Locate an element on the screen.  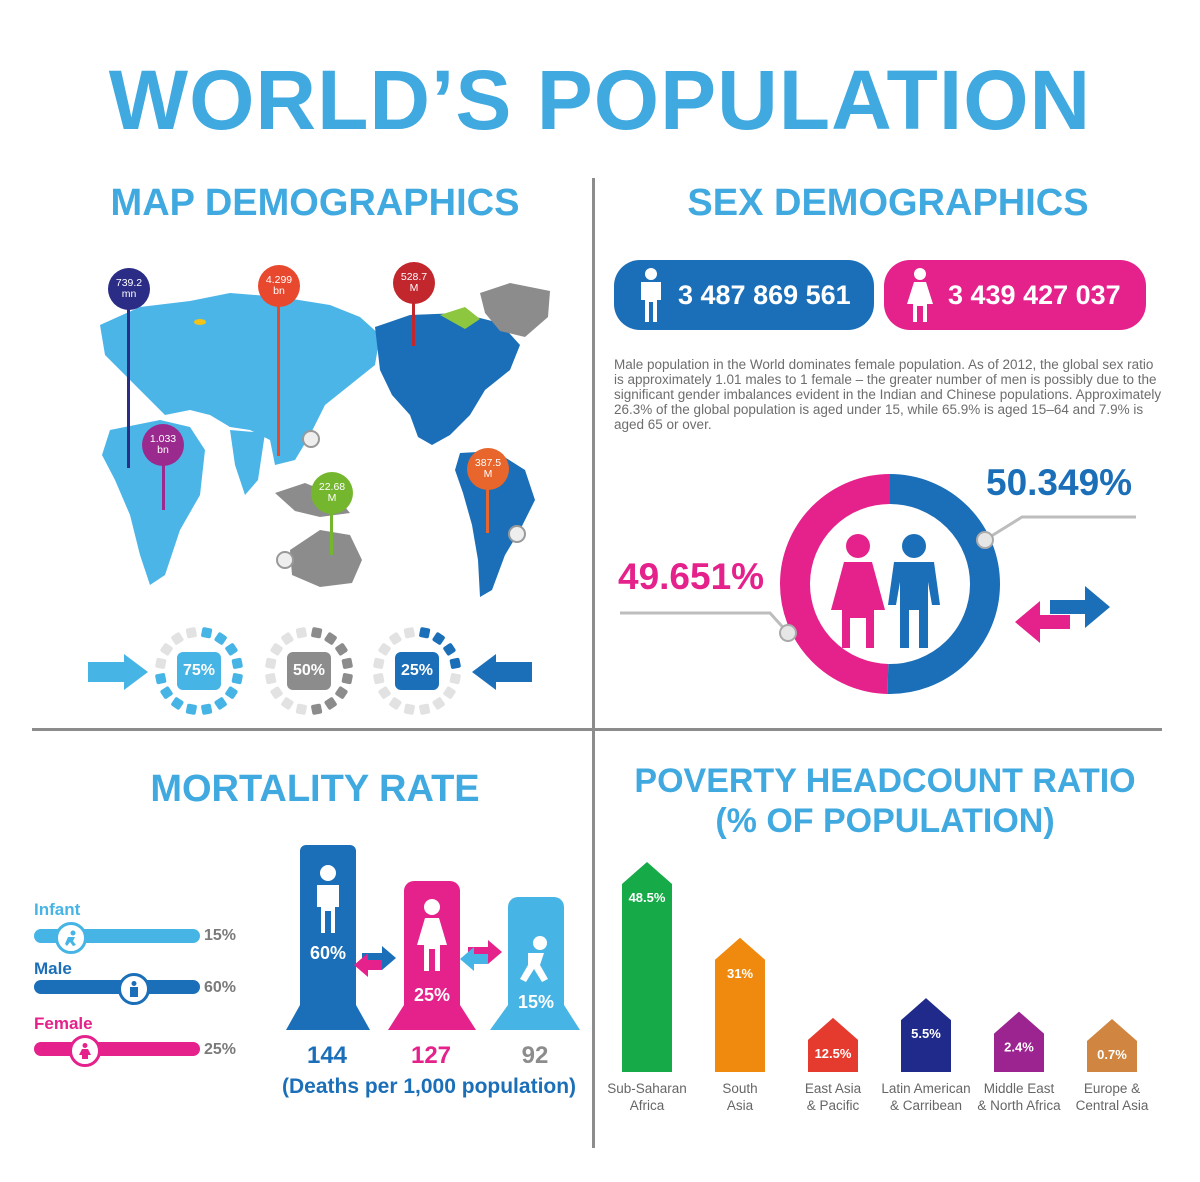
horizontal-divider is located at coordinates (597, 729).